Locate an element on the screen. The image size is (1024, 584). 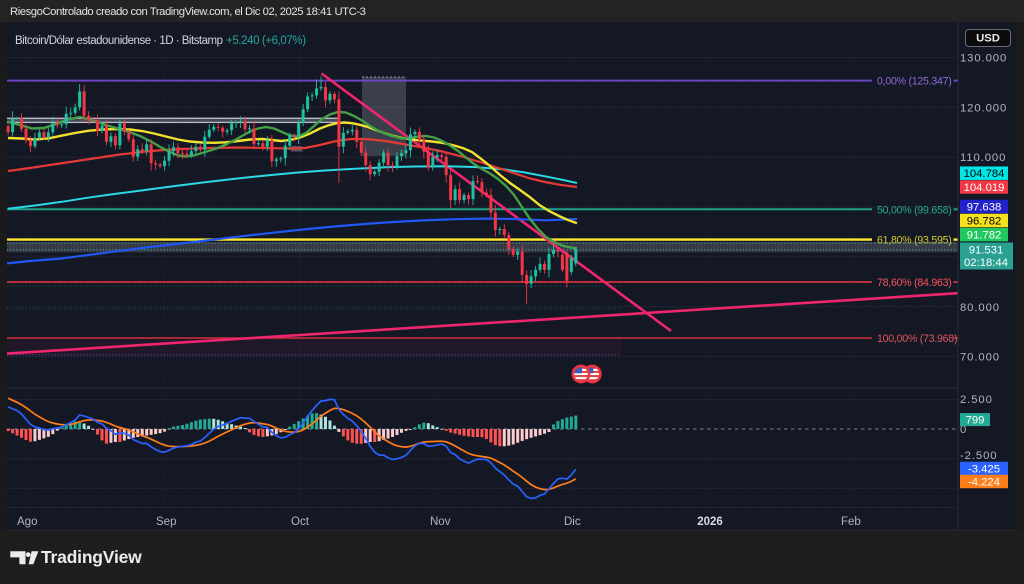
svg-text: -2.500 is located at coordinates (978, 456).